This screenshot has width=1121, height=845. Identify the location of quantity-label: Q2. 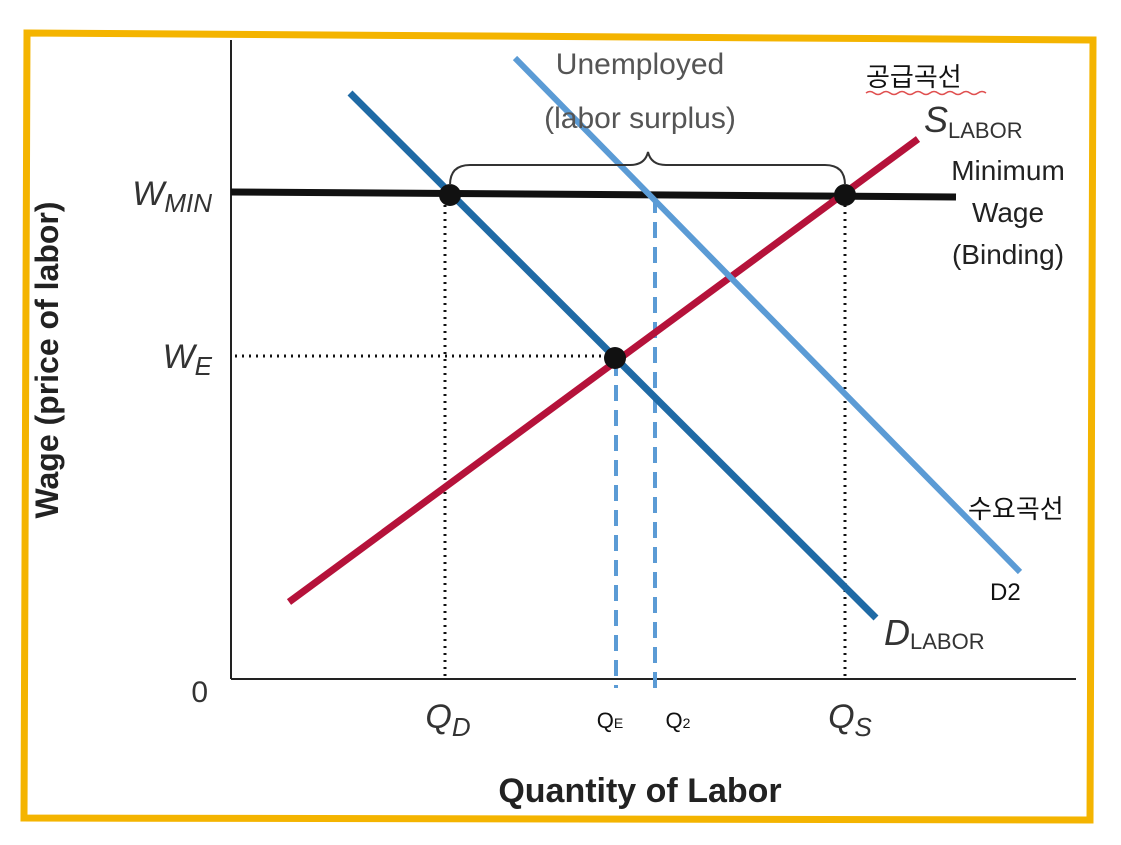
(678, 720).